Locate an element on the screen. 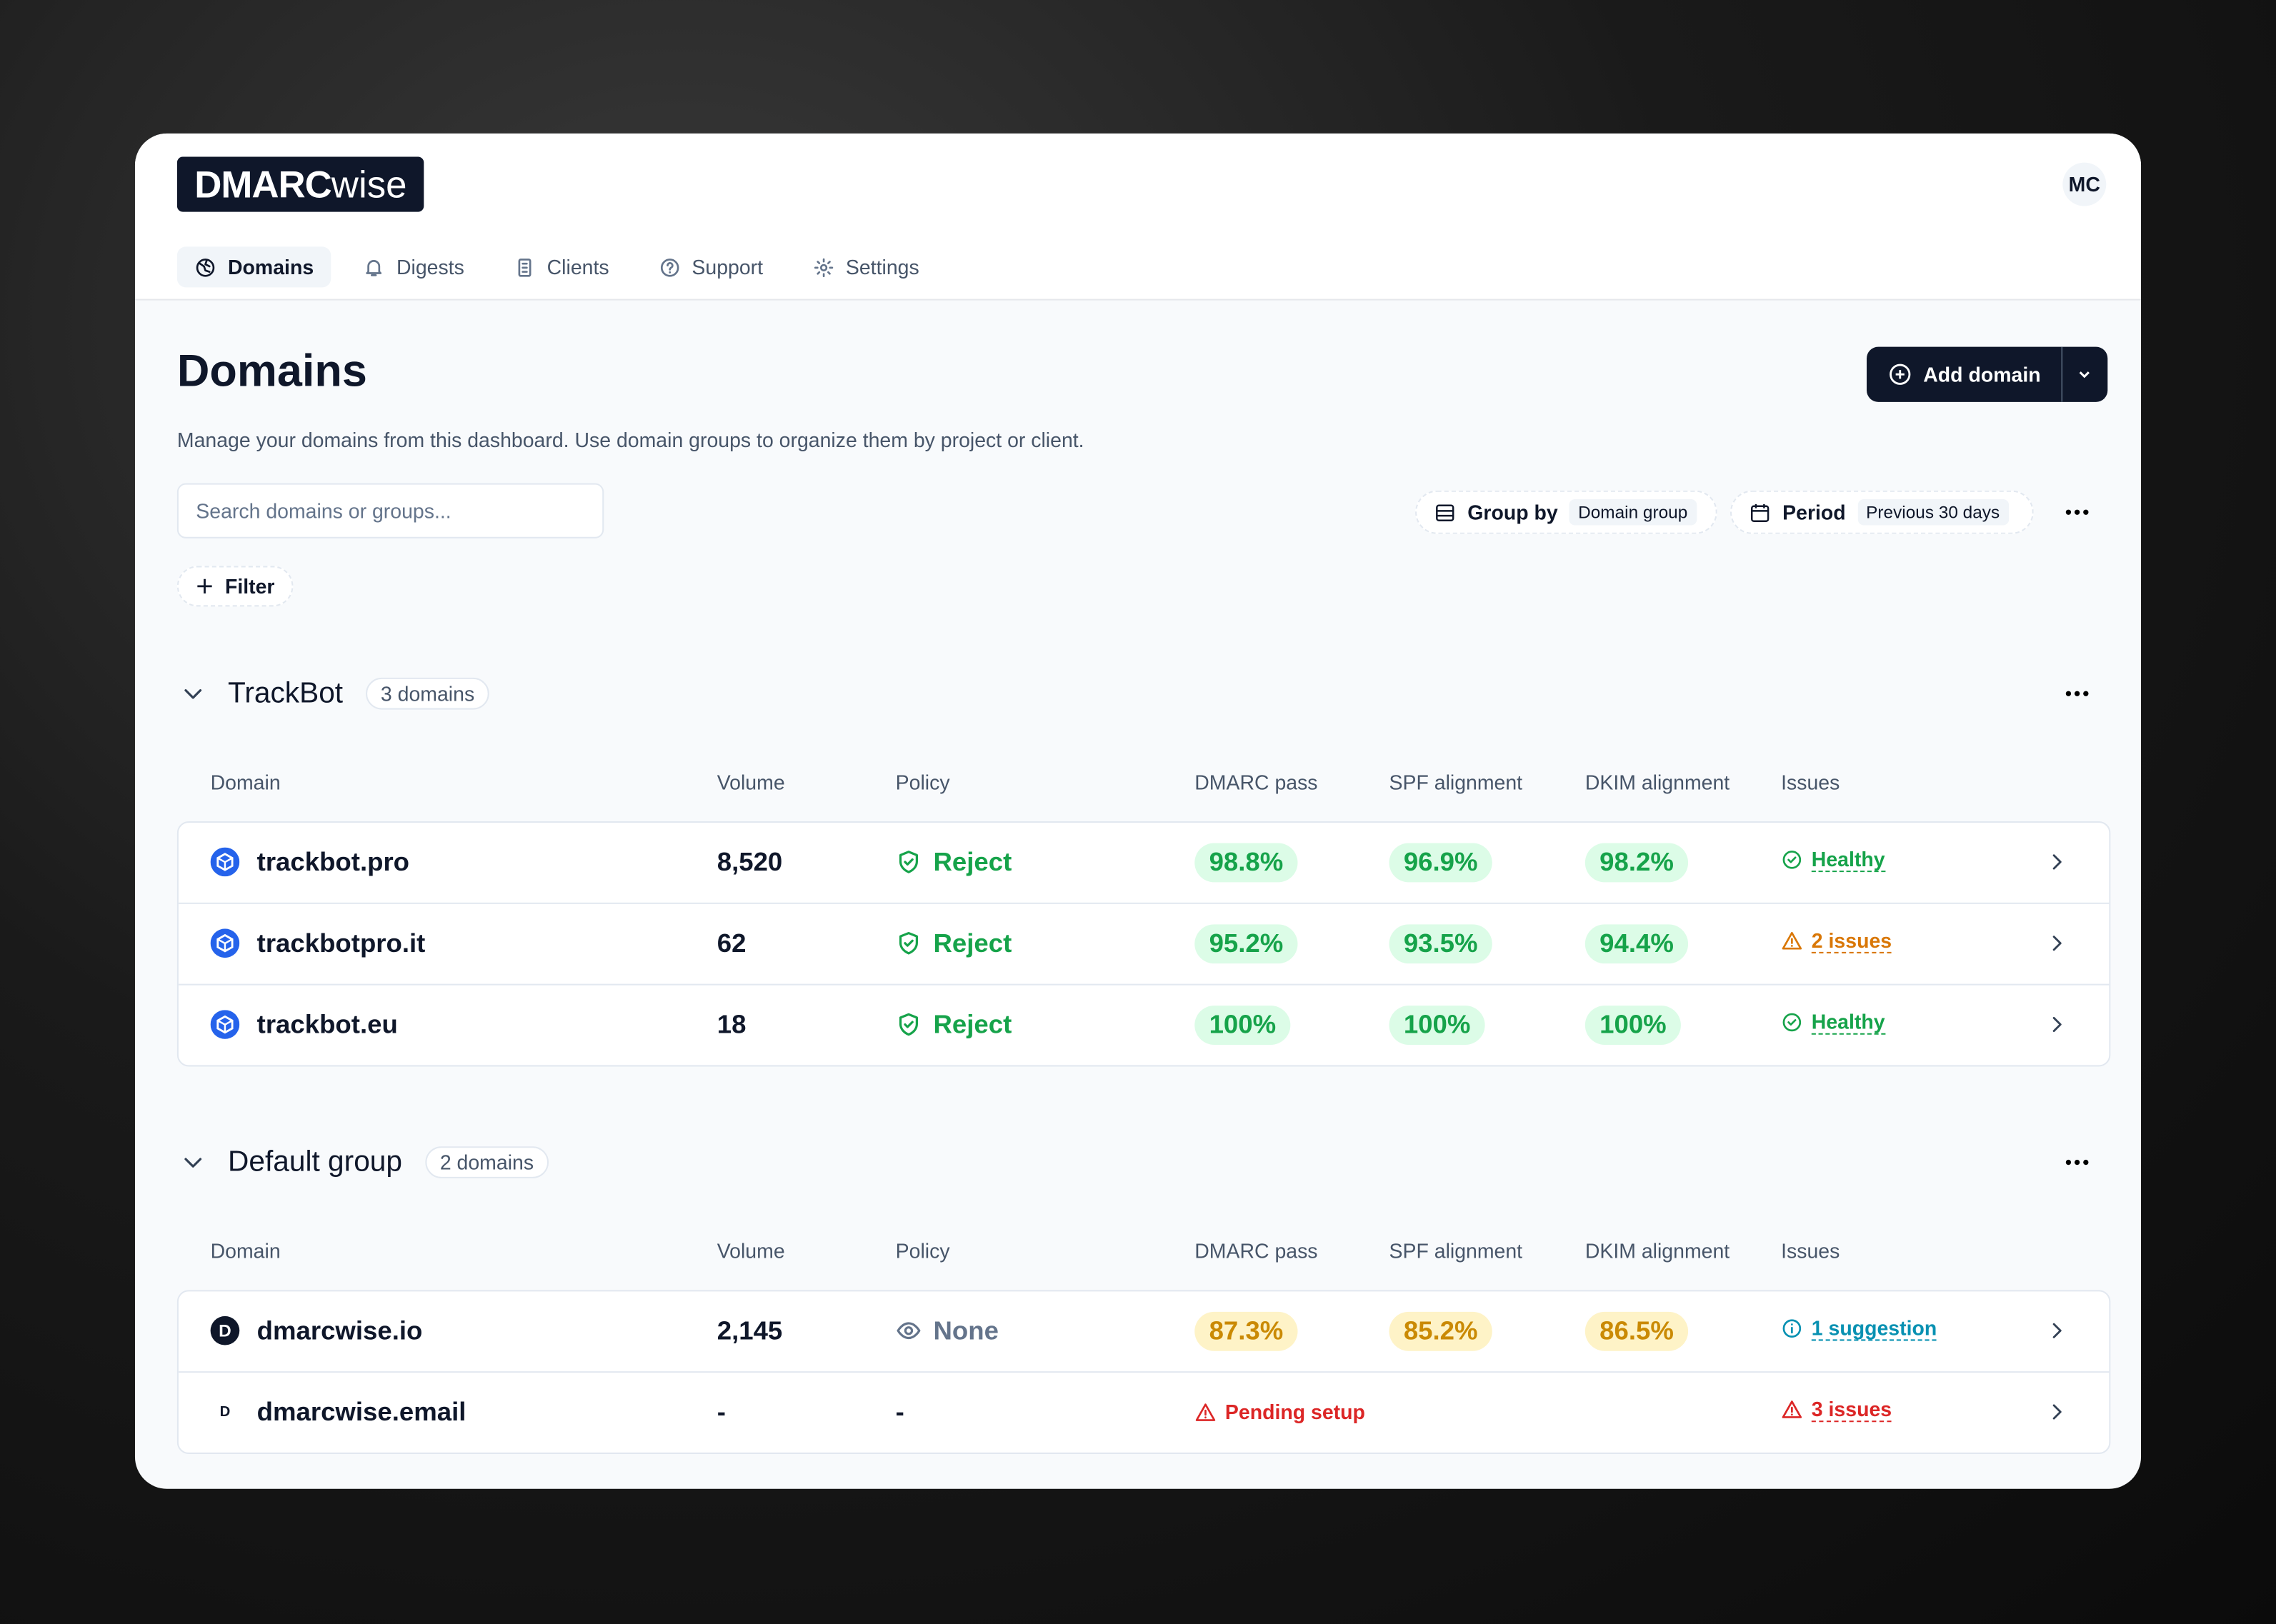 Image resolution: width=2276 pixels, height=1624 pixels. favicon: D is located at coordinates (225, 1330).